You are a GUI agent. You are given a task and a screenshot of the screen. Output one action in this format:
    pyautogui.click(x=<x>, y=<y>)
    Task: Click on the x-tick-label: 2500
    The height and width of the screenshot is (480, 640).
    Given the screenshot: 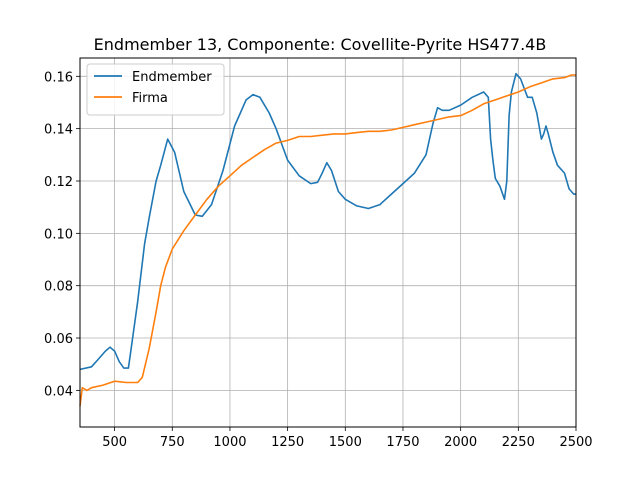 What is the action you would take?
    pyautogui.click(x=575, y=442)
    